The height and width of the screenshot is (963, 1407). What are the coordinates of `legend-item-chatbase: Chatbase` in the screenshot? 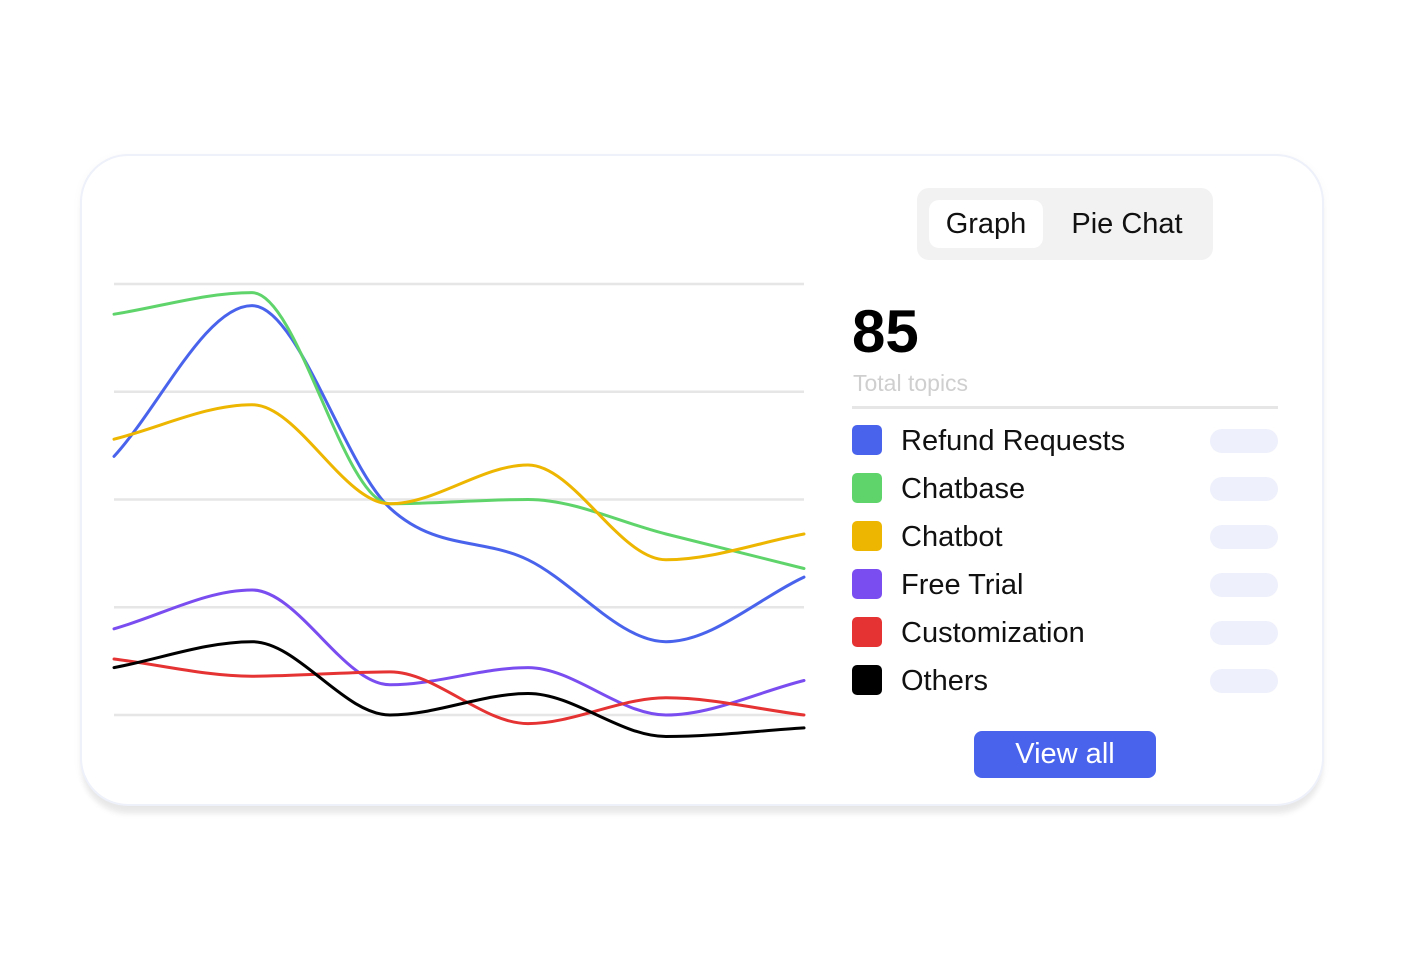 It's located at (1065, 489).